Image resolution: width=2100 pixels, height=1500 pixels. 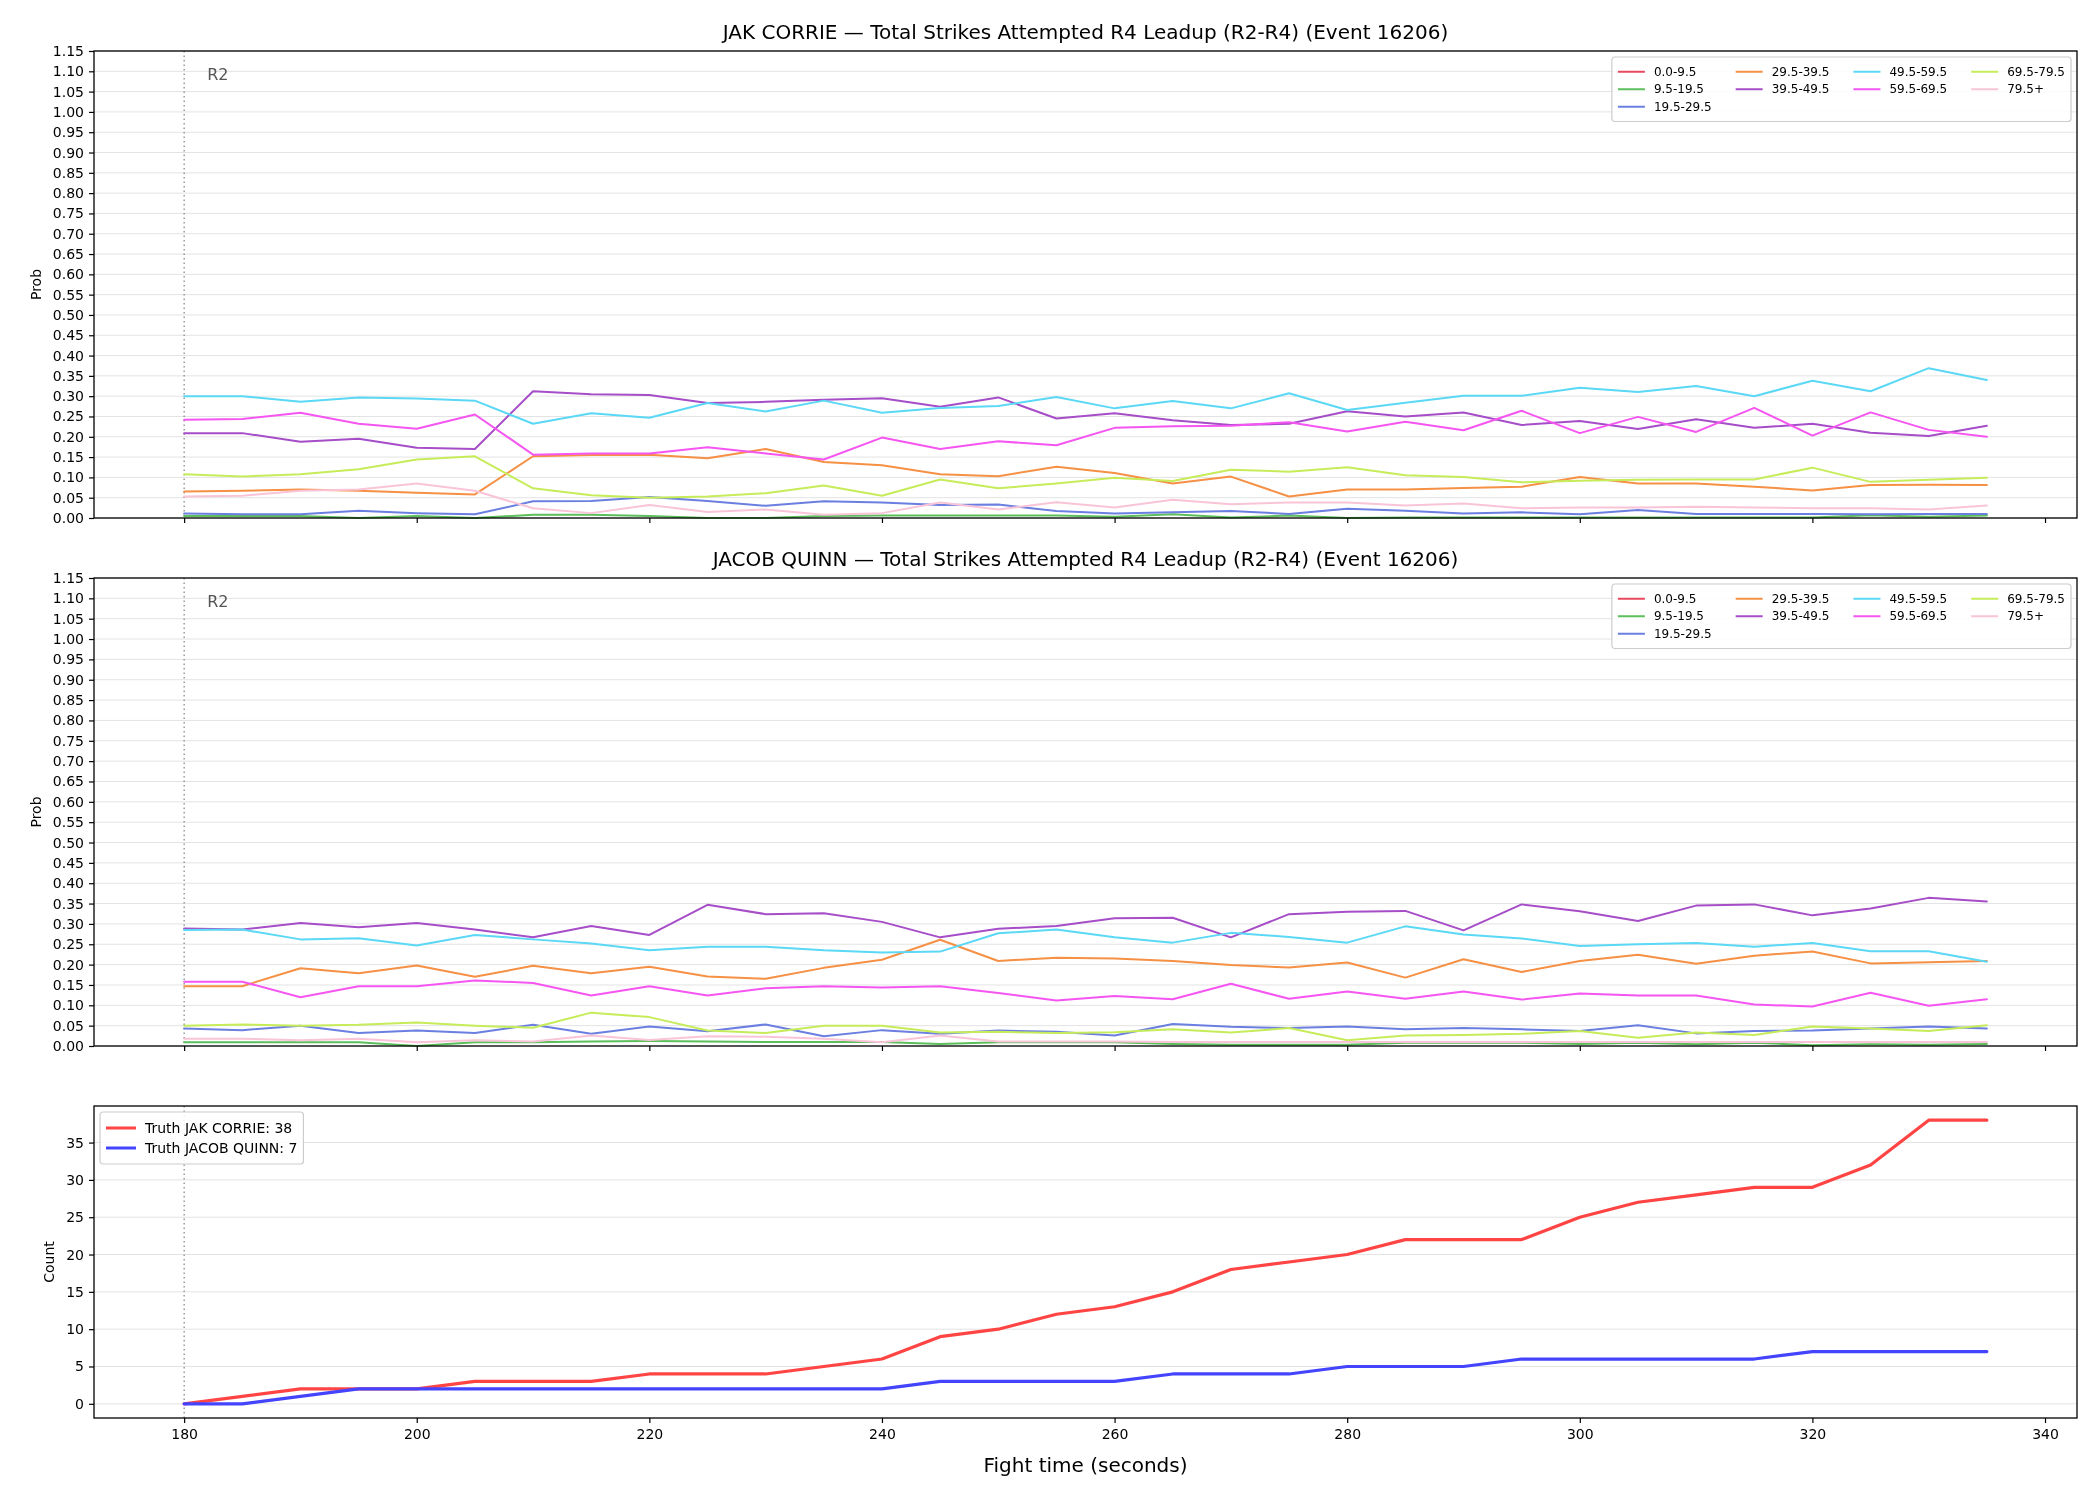 What do you see at coordinates (75, 1142) in the screenshot?
I see `y-tick-label: 35` at bounding box center [75, 1142].